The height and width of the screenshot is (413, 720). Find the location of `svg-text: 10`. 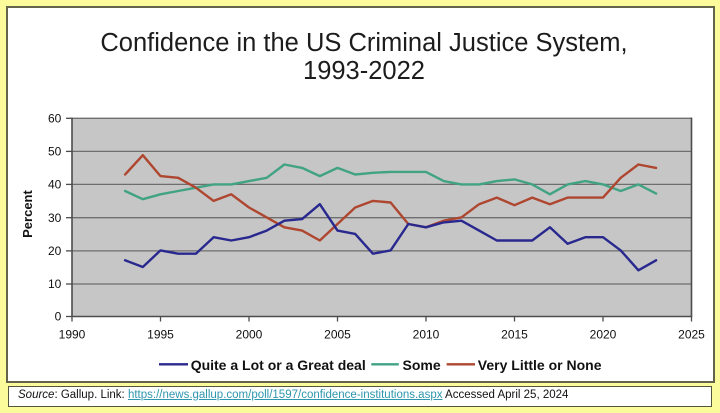

svg-text: 10 is located at coordinates (55, 284).